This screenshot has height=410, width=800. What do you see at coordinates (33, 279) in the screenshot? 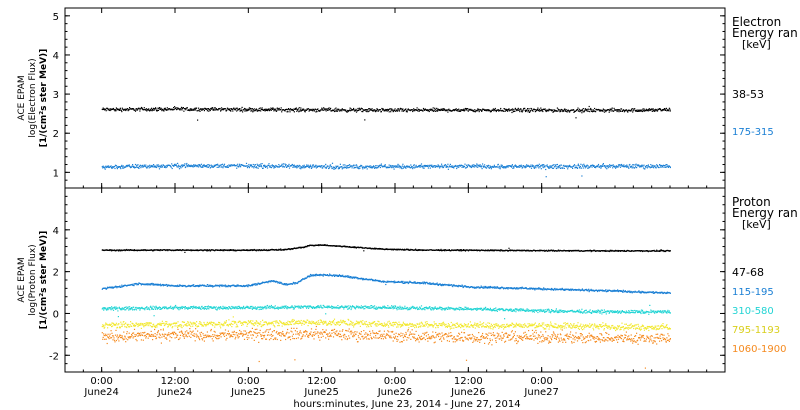
I see `y-axis-label-line: log(Proton Flux)` at bounding box center [33, 279].